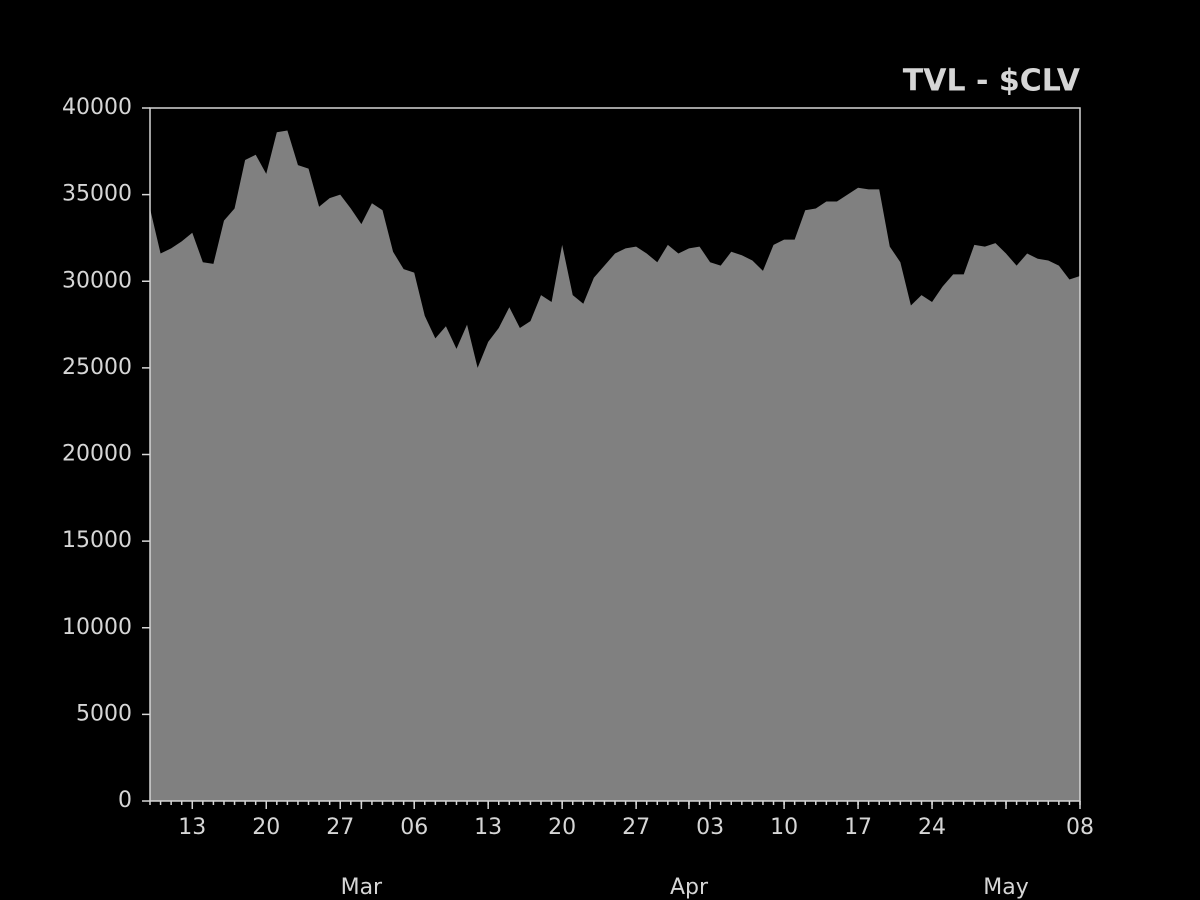 This screenshot has width=1200, height=900. What do you see at coordinates (97, 367) in the screenshot?
I see `y-tick-label: 25000` at bounding box center [97, 367].